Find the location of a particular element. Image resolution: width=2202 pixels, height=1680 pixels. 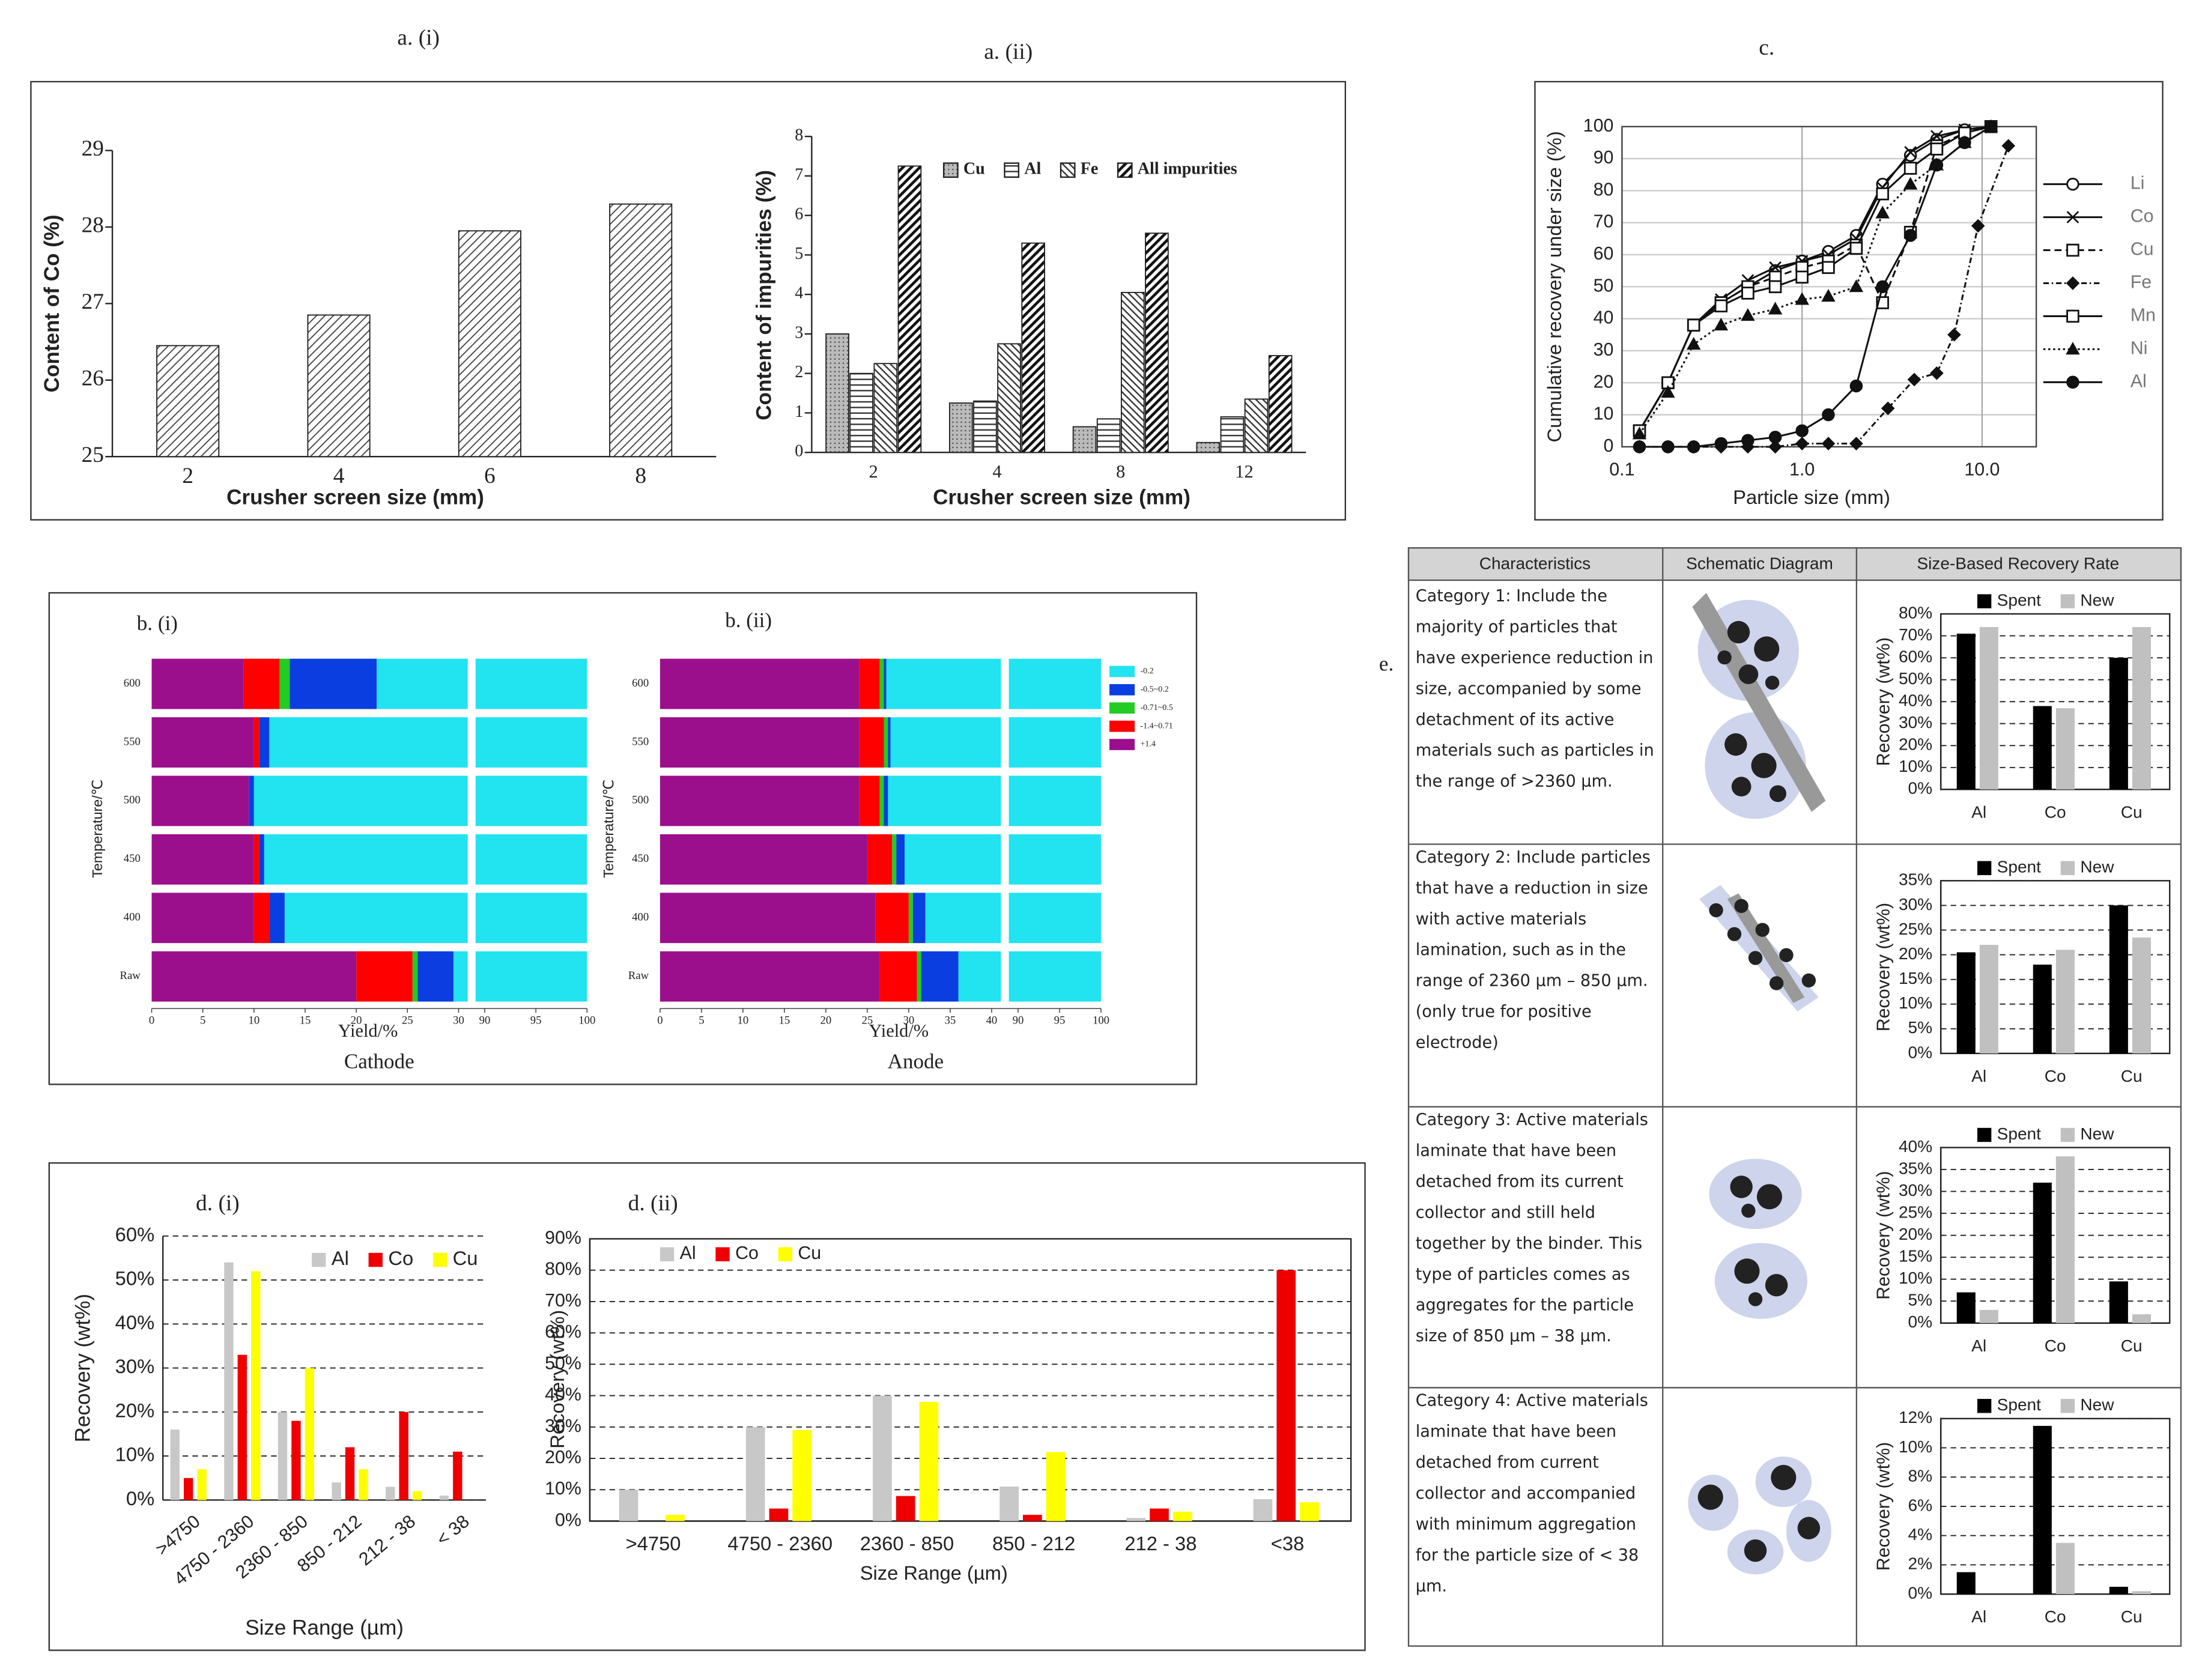

y-tick-label: 15% is located at coordinates (1915, 978).